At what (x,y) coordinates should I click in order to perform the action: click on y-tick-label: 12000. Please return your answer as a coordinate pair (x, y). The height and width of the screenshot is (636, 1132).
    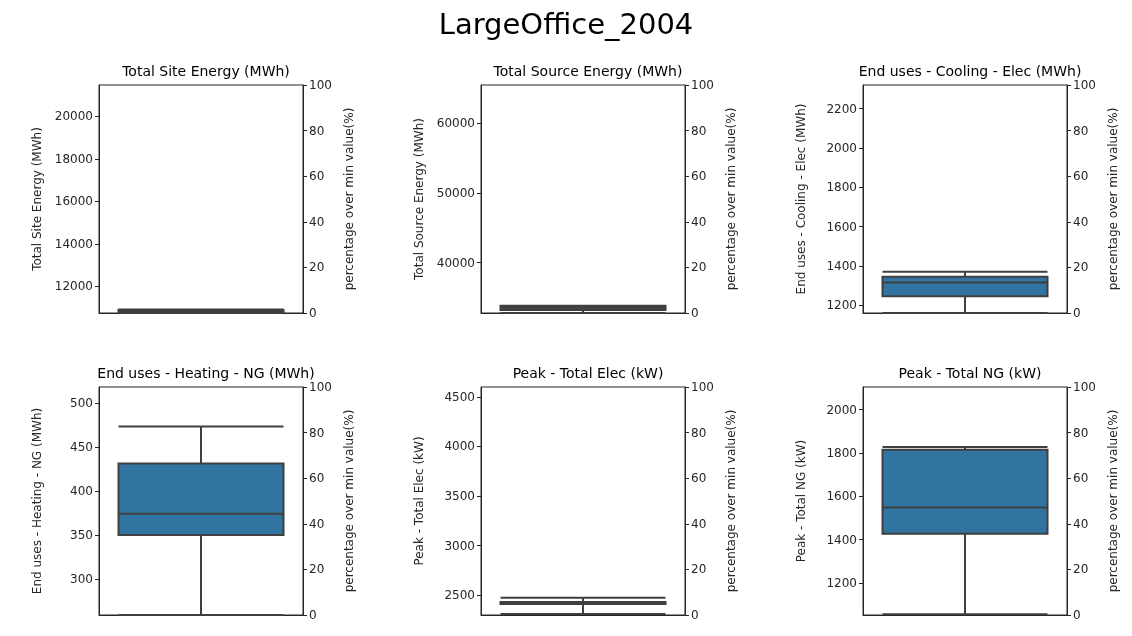
    Looking at the image, I should click on (73, 286).